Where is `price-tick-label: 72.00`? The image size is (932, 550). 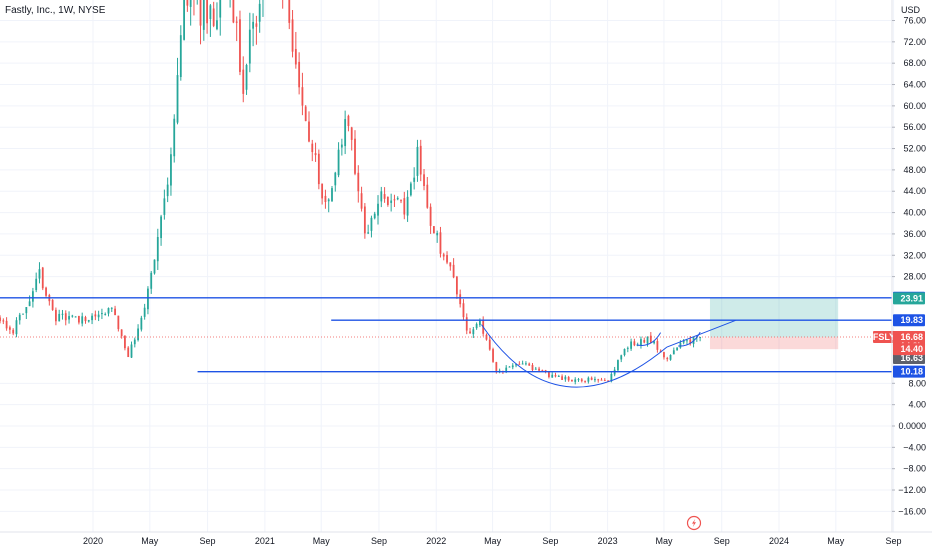
price-tick-label: 72.00 is located at coordinates (914, 42).